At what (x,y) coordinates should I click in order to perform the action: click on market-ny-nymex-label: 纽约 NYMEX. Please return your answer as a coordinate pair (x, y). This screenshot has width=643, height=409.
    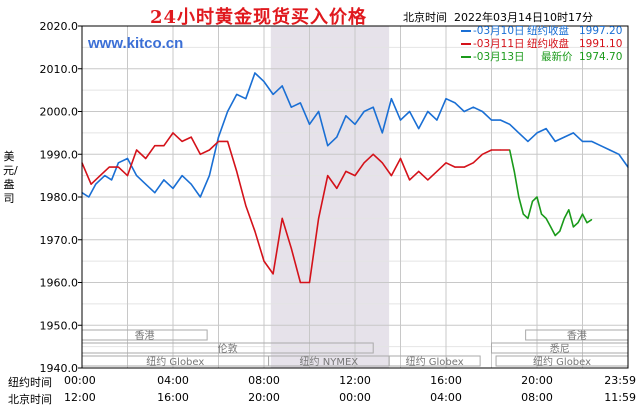
    Looking at the image, I should click on (329, 361).